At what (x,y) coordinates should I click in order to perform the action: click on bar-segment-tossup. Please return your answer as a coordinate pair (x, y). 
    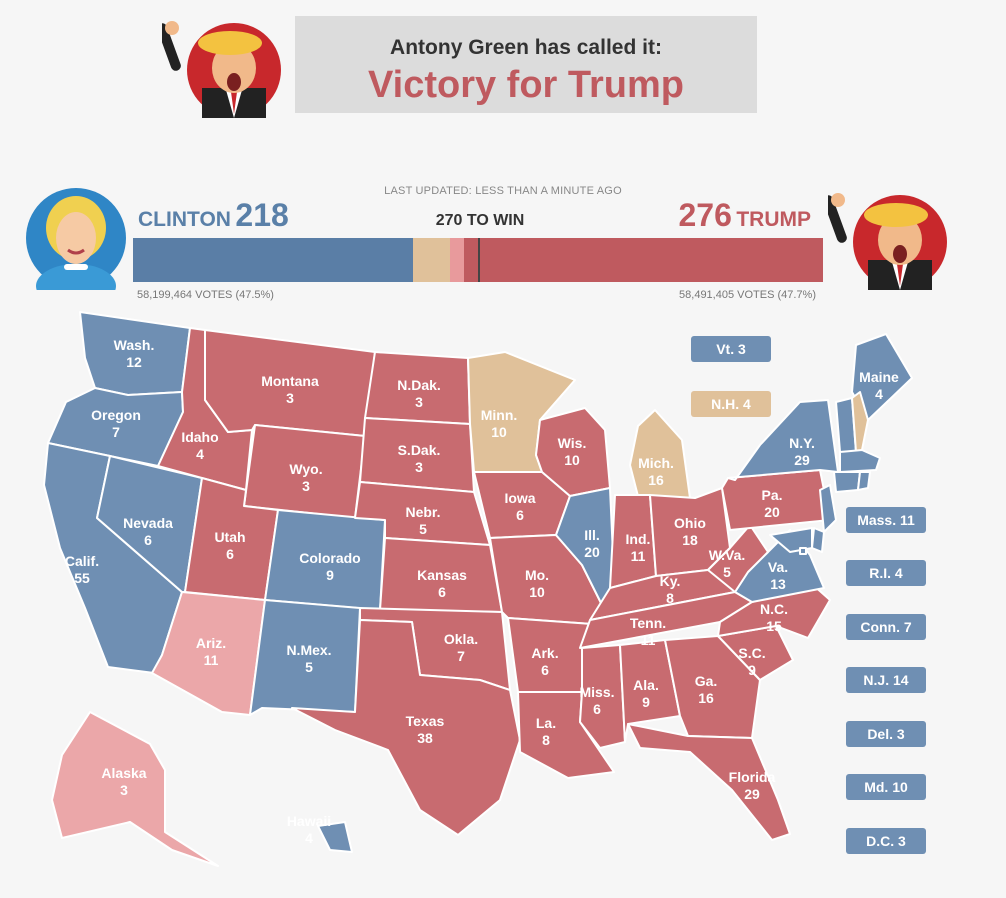
    Looking at the image, I should click on (431, 260).